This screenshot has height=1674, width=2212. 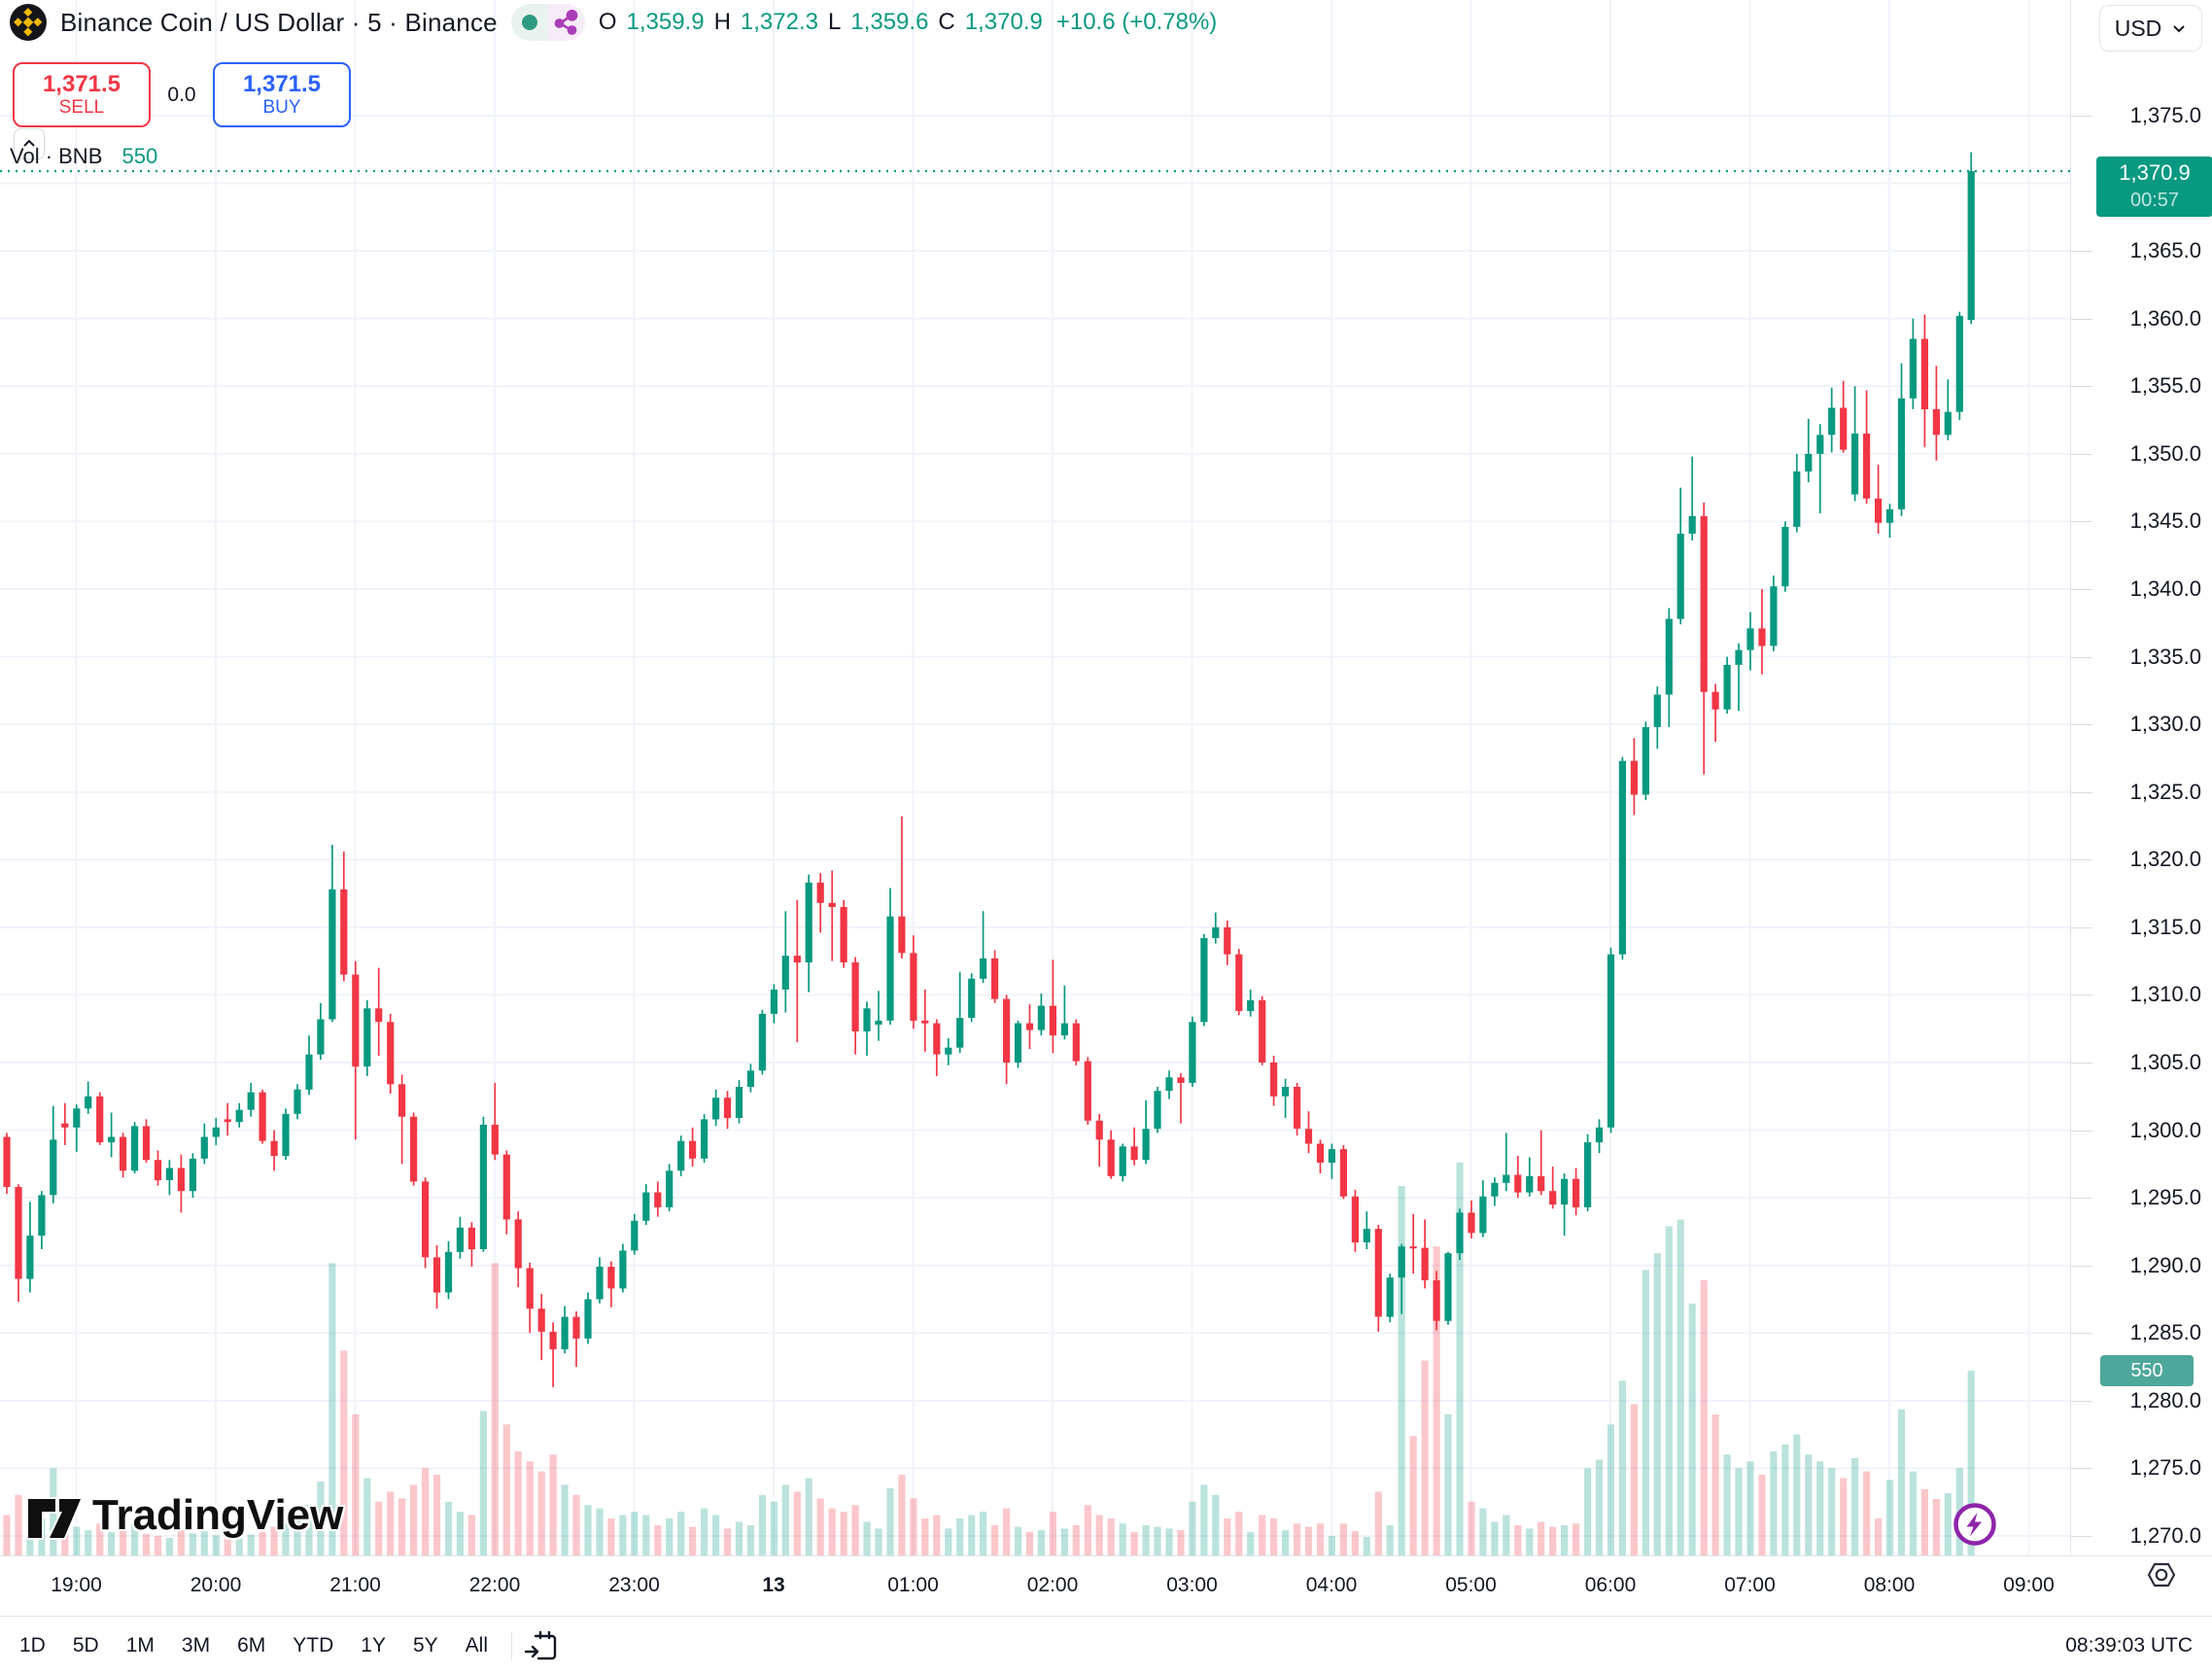 I want to click on time-tick-label: 04:00, so click(x=1331, y=1585).